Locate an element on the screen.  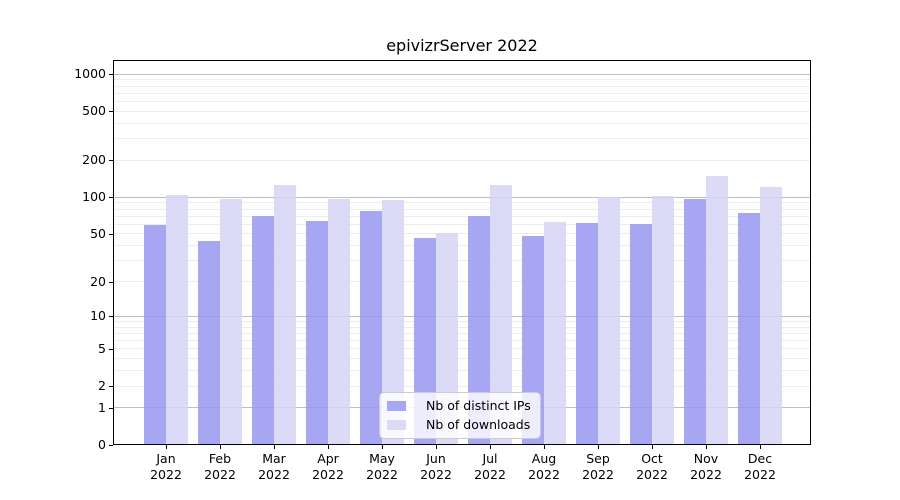
y-tick-label: 2 is located at coordinates (102, 386).